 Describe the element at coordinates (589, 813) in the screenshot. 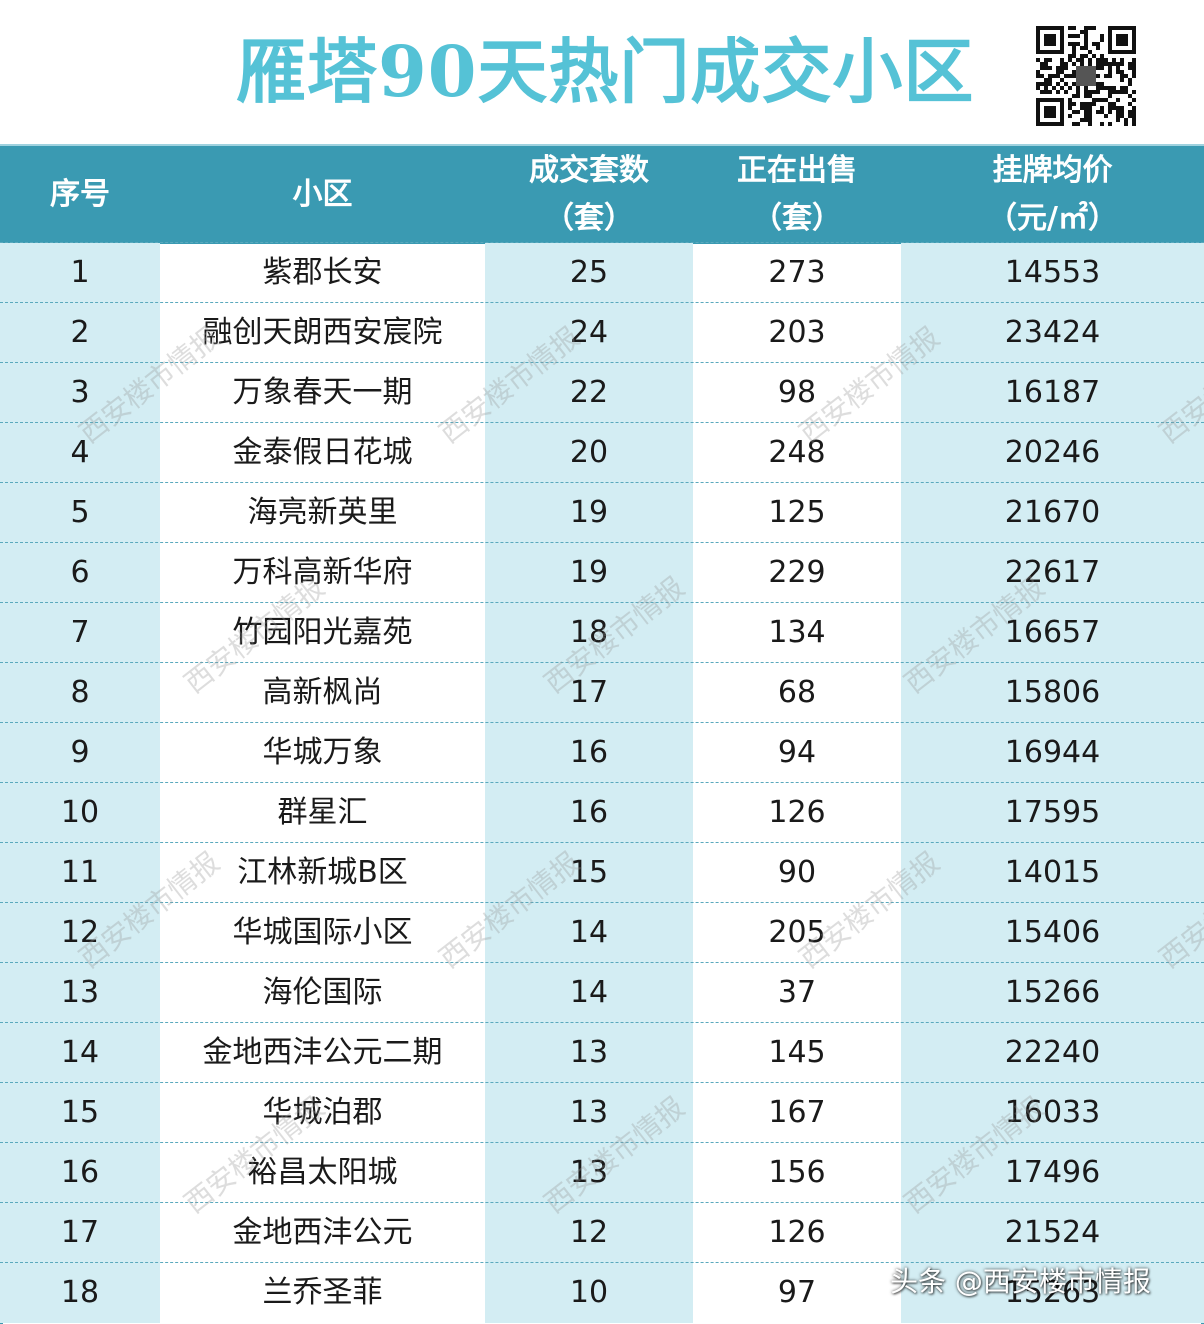

I see `deal-count: 16` at that location.